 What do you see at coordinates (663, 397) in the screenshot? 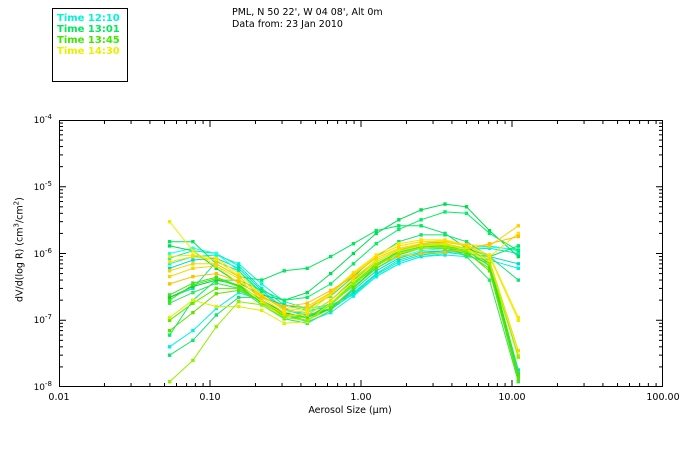
I see `x-tick-label: 100.00` at bounding box center [663, 397].